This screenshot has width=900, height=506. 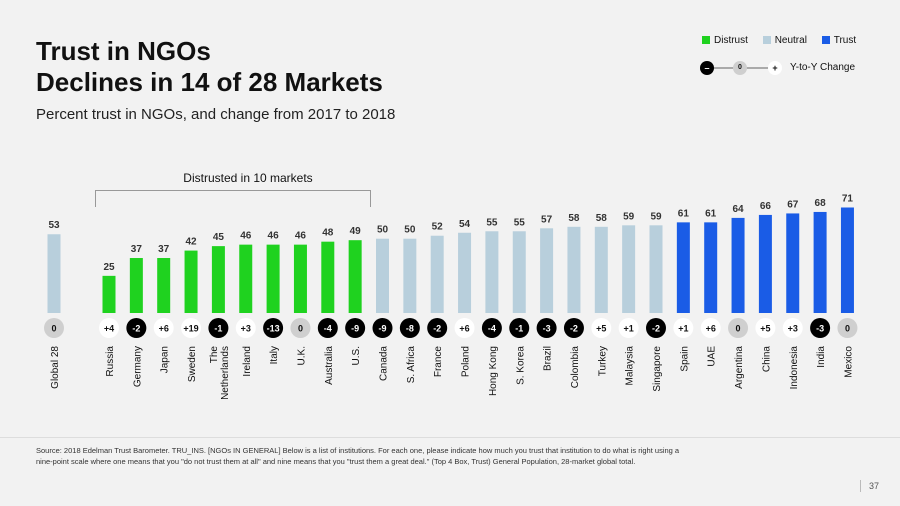 What do you see at coordinates (328, 329) in the screenshot?
I see `change-label-9: -4` at bounding box center [328, 329].